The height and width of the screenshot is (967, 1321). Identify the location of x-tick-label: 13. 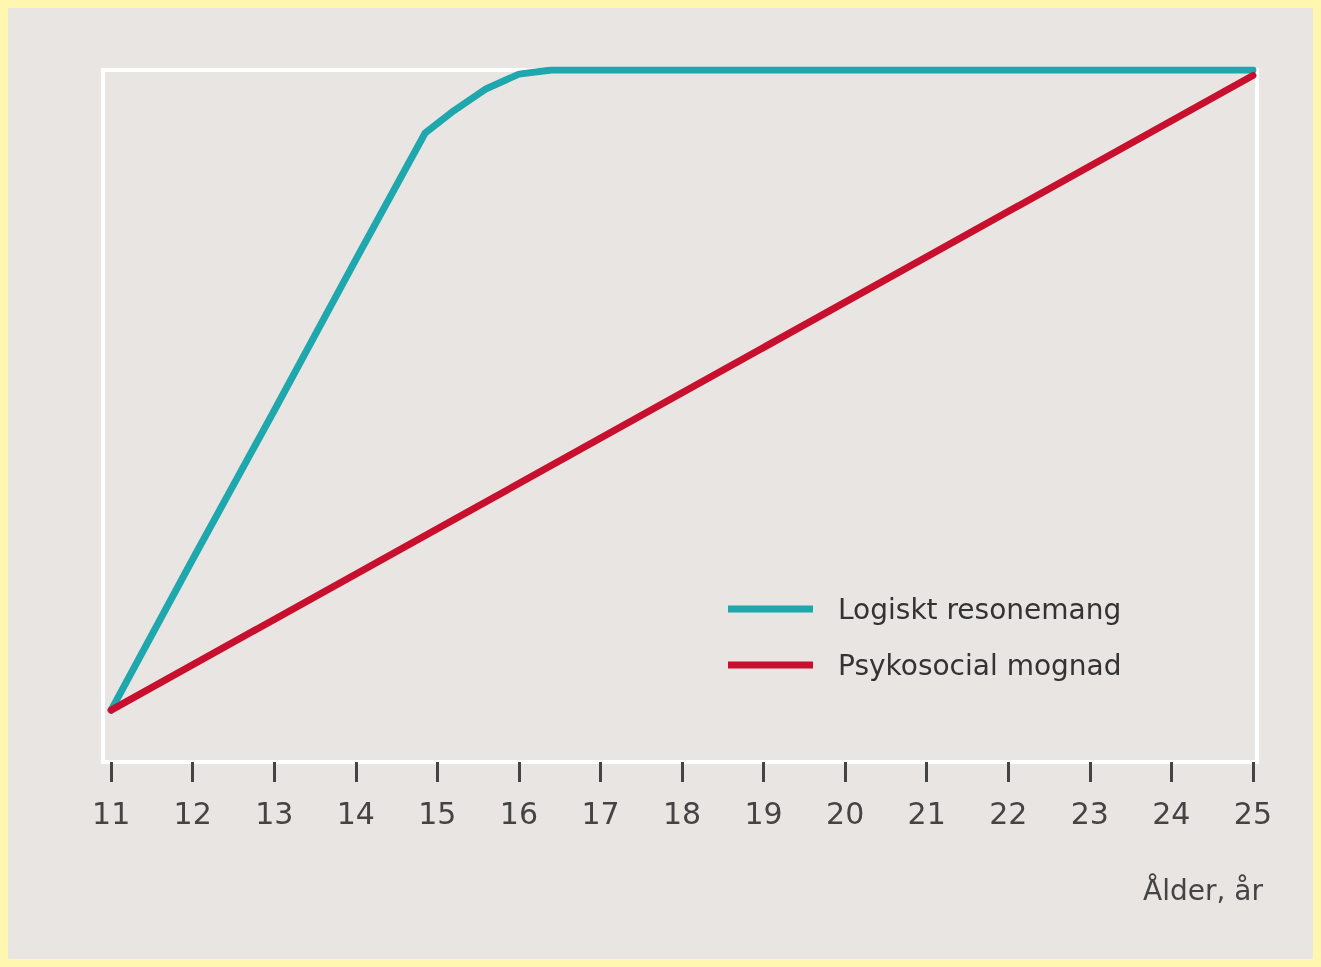
(274, 813).